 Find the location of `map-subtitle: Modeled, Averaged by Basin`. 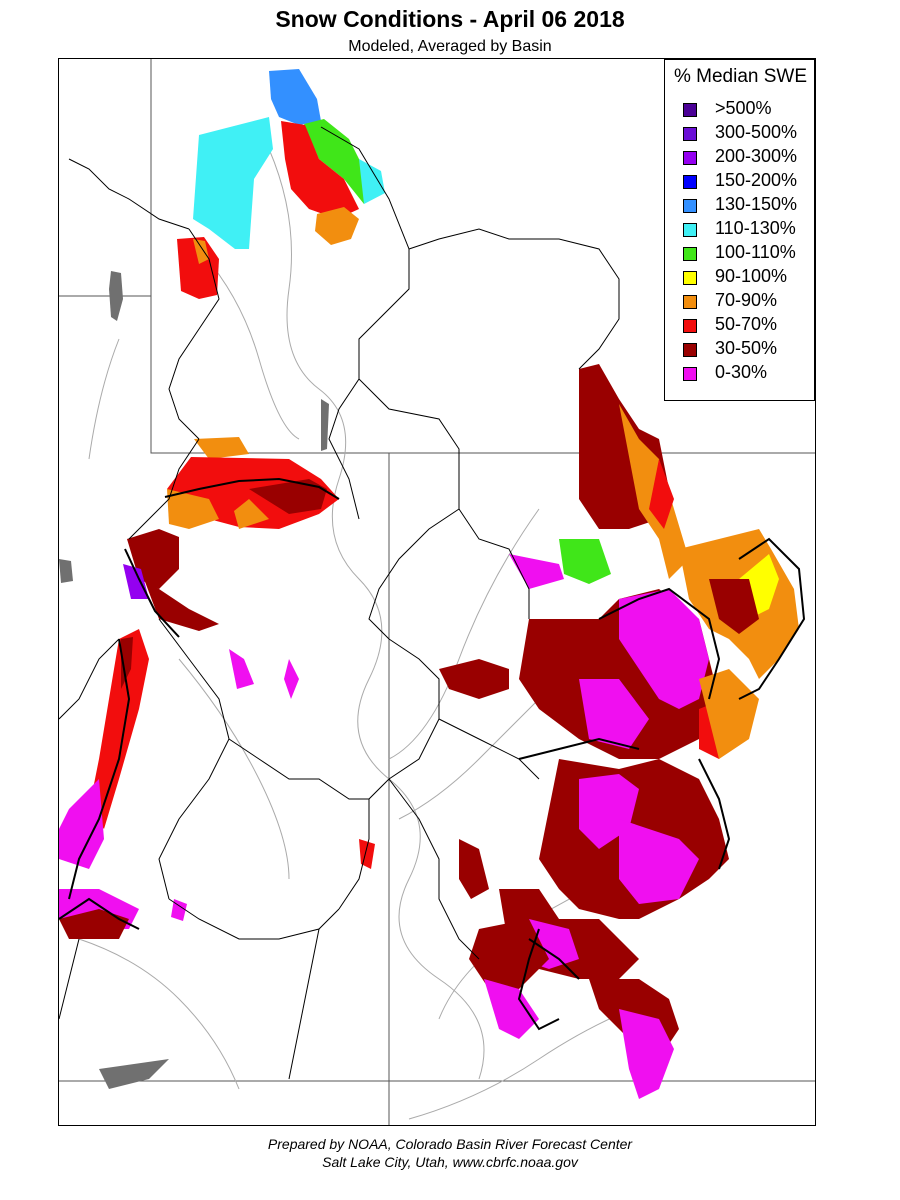

map-subtitle: Modeled, Averaged by Basin is located at coordinates (450, 46).